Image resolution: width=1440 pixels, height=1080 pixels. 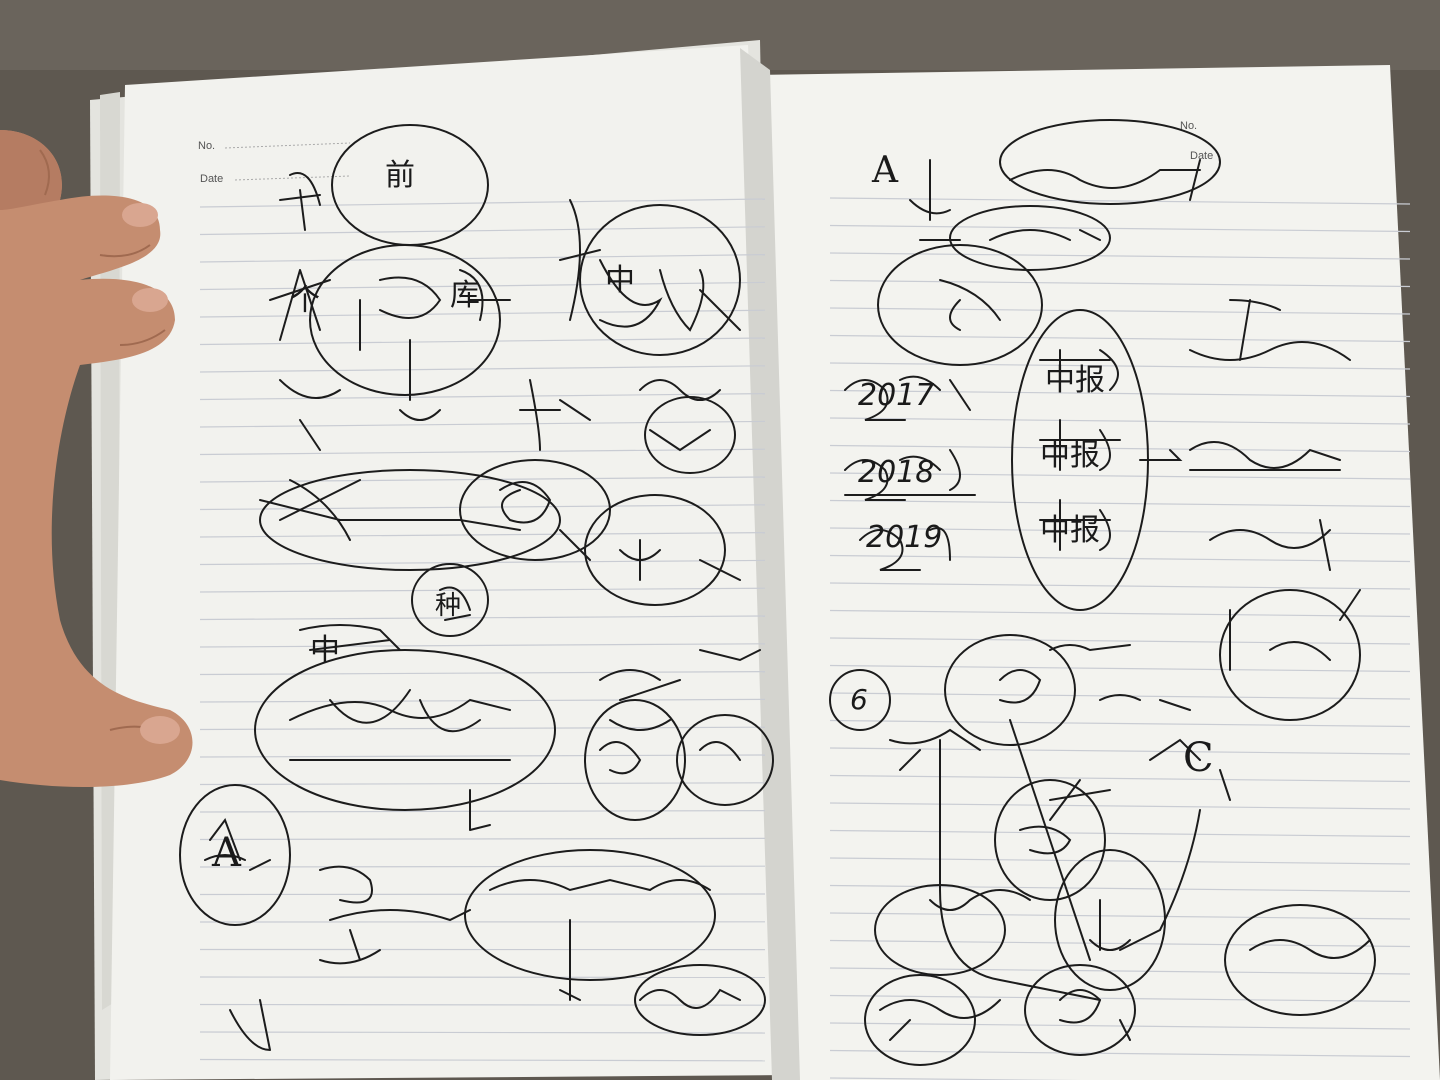 What do you see at coordinates (207, 146) in the screenshot?
I see `left-no-label: No.` at bounding box center [207, 146].